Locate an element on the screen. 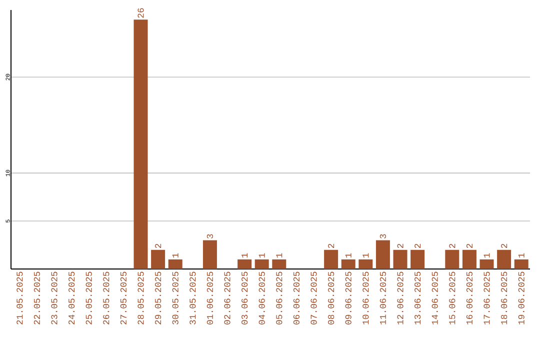 The image size is (540, 340). x-tick-label: 17.06.2025 is located at coordinates (487, 298).